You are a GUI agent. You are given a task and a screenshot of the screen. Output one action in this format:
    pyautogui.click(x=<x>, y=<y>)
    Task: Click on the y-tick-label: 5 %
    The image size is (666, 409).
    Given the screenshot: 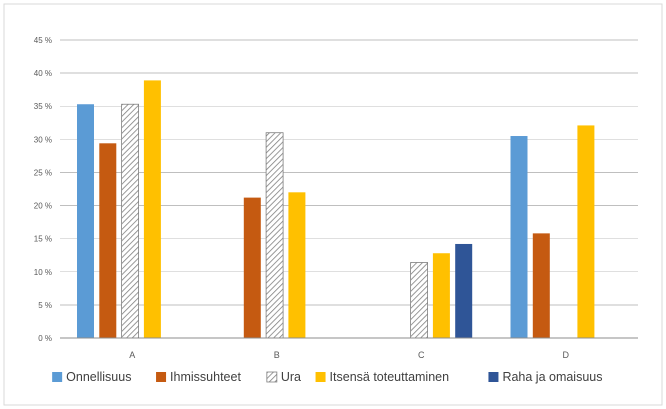 What is the action you would take?
    pyautogui.click(x=45, y=305)
    